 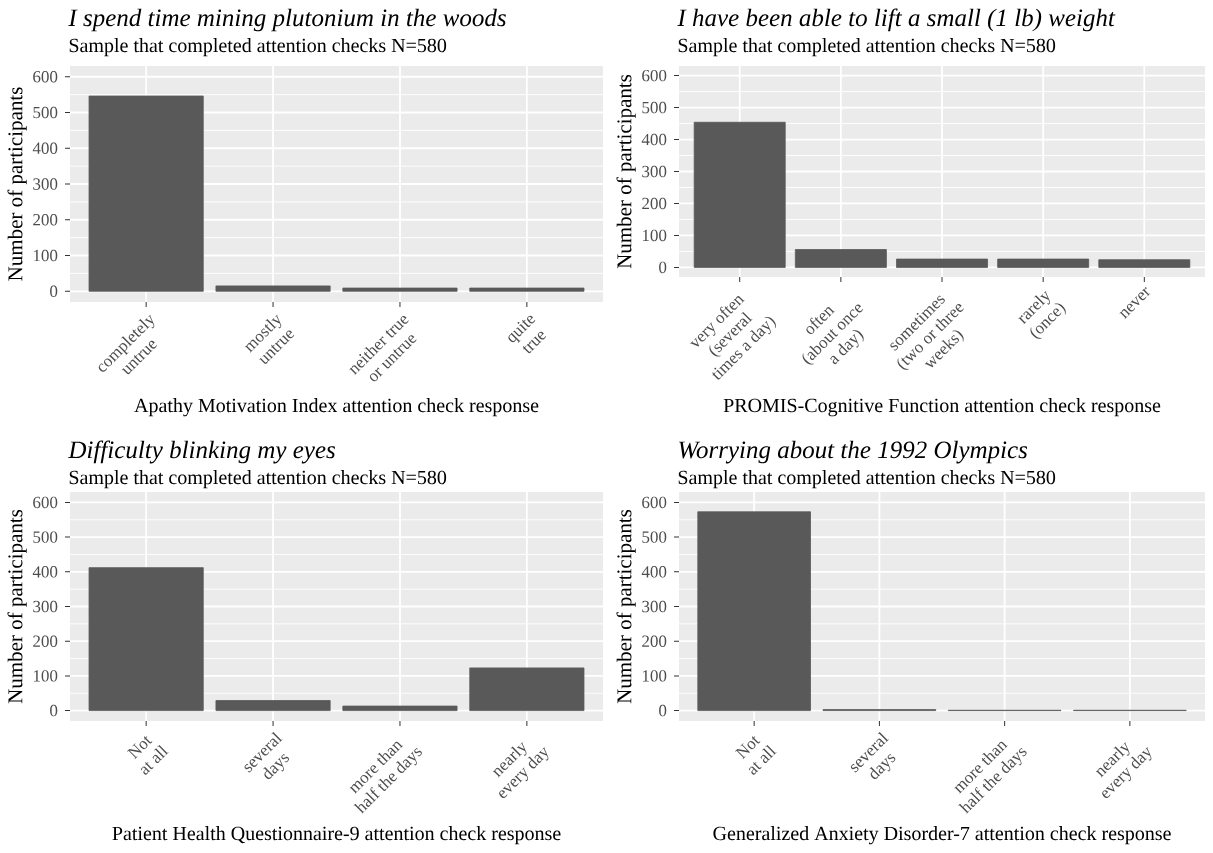 What do you see at coordinates (942, 407) in the screenshot?
I see `x-axis-title: PROMIS-Cognitive Function attention check response` at bounding box center [942, 407].